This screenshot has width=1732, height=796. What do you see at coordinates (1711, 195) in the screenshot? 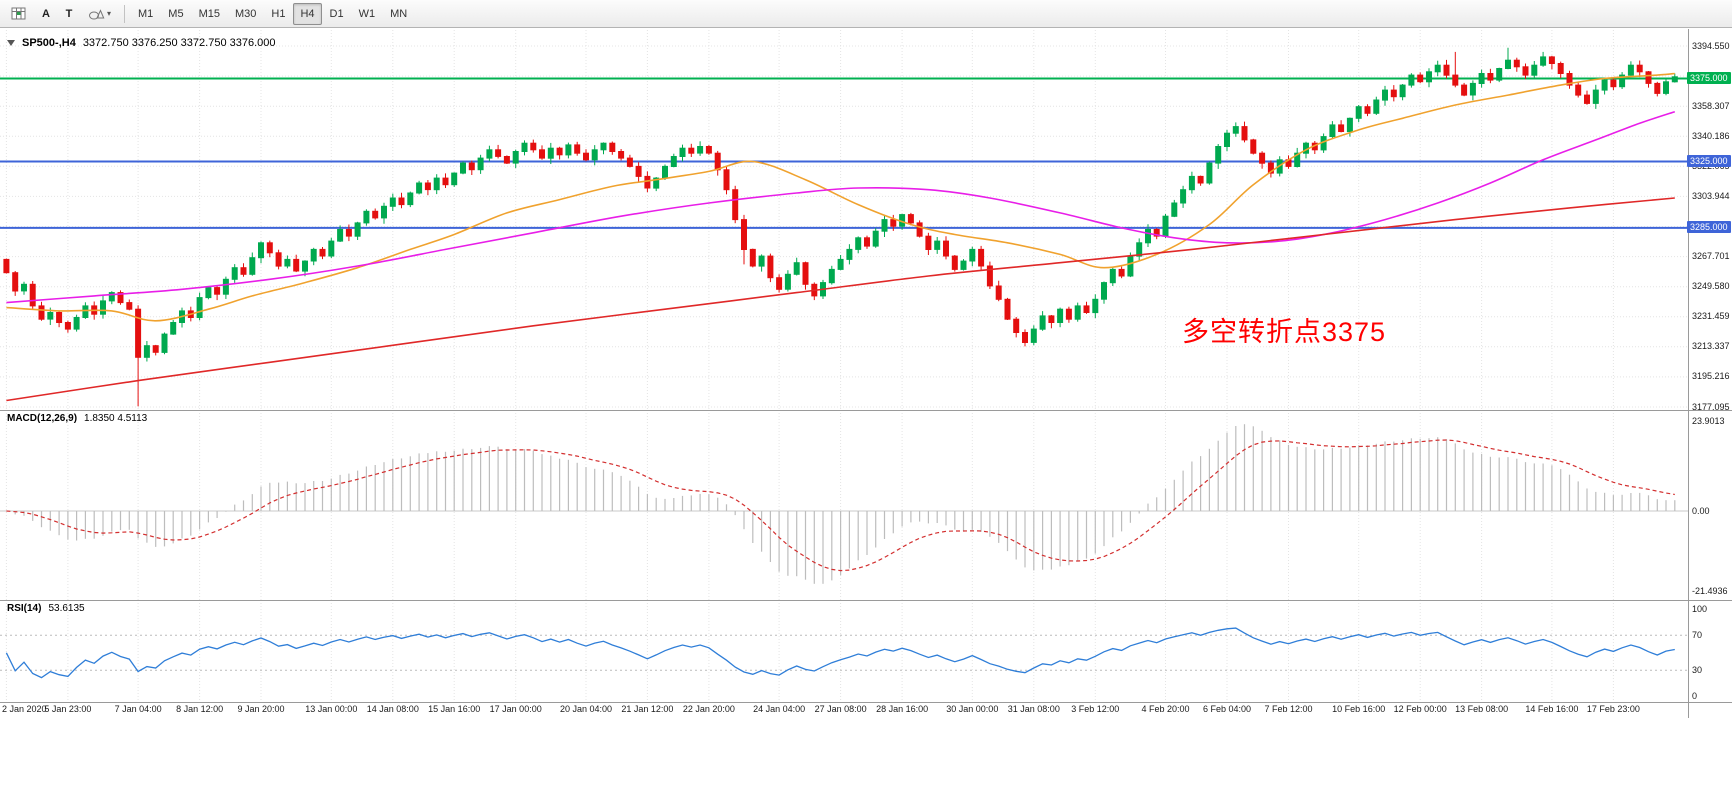
I see `price-axis-label: 3303.944` at bounding box center [1711, 195].